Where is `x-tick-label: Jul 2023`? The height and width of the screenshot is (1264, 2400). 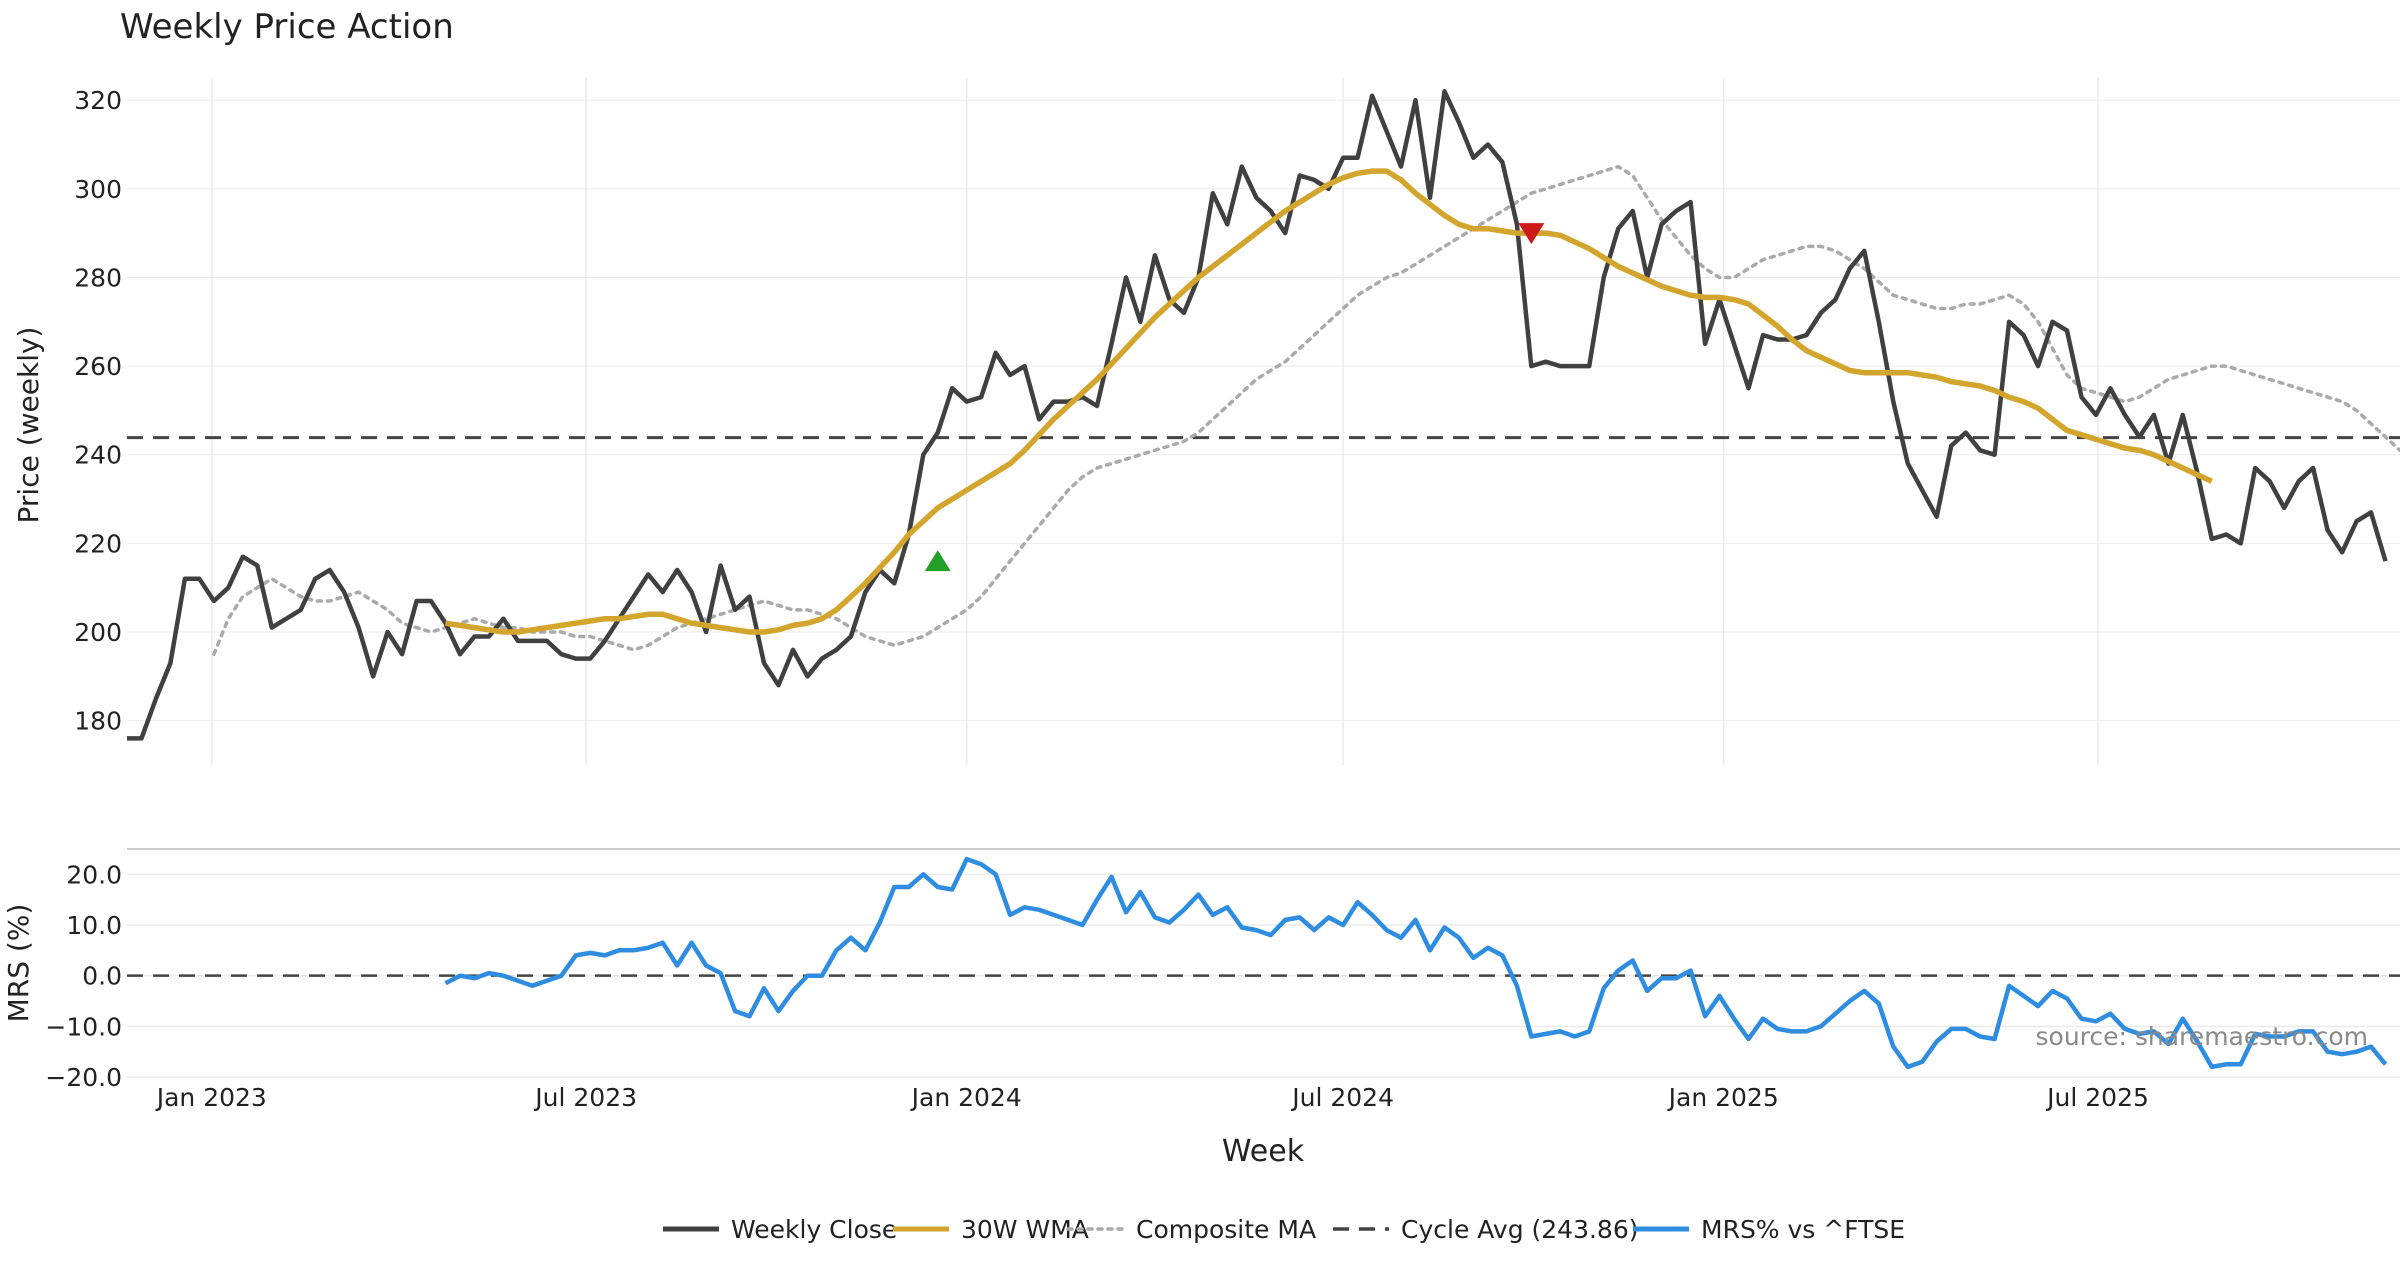 x-tick-label: Jul 2023 is located at coordinates (585, 1097).